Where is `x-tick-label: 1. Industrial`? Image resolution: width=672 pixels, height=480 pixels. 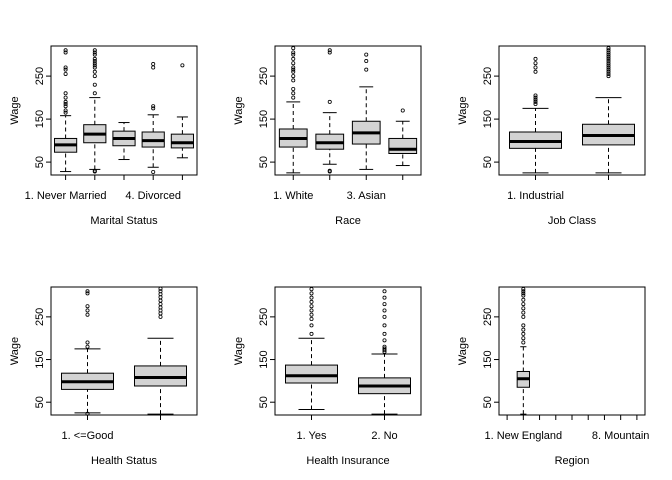
x-tick-label: 1. Industrial is located at coordinates (535, 196).